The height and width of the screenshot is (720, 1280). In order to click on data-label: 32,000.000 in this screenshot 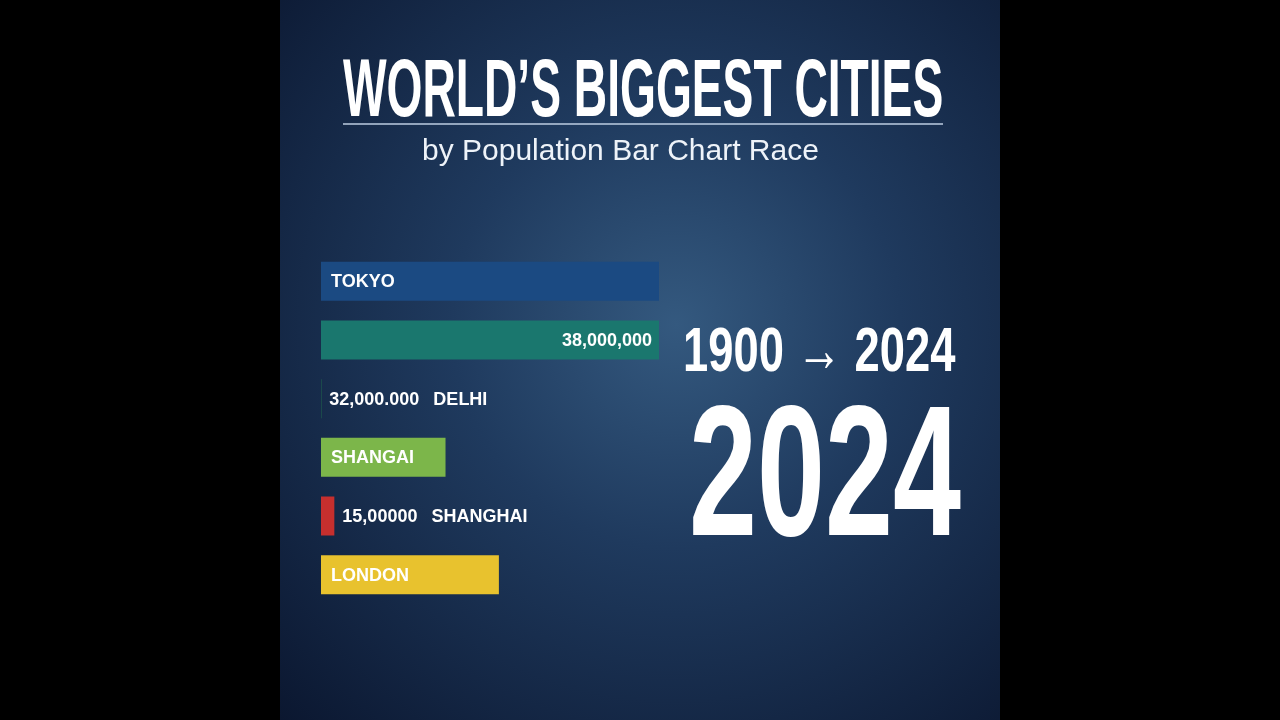, I will do `click(374, 398)`.